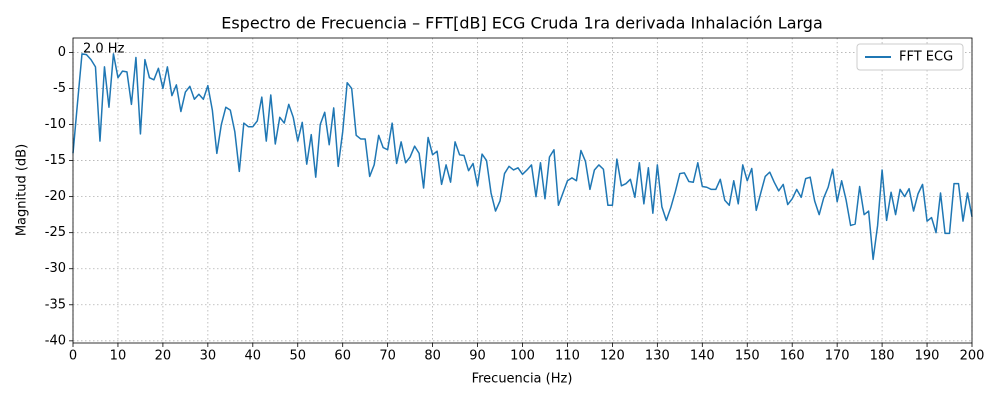 The height and width of the screenshot is (400, 1000). I want to click on x-tick-label: 10, so click(118, 356).